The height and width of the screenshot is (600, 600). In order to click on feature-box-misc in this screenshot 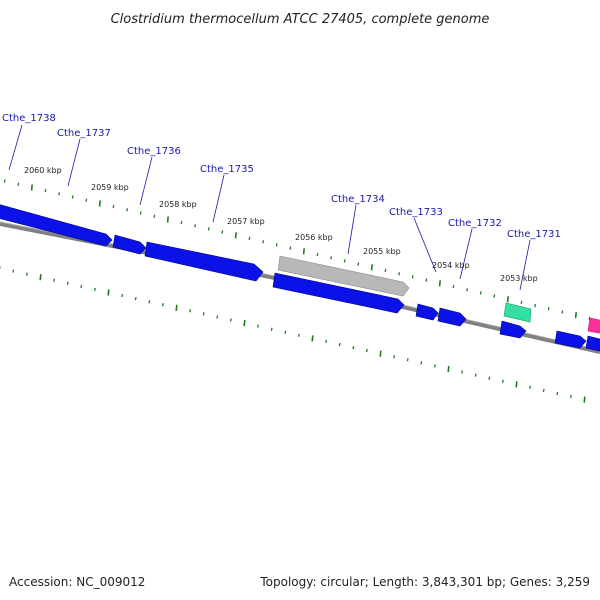, I will do `click(593, 325)`.